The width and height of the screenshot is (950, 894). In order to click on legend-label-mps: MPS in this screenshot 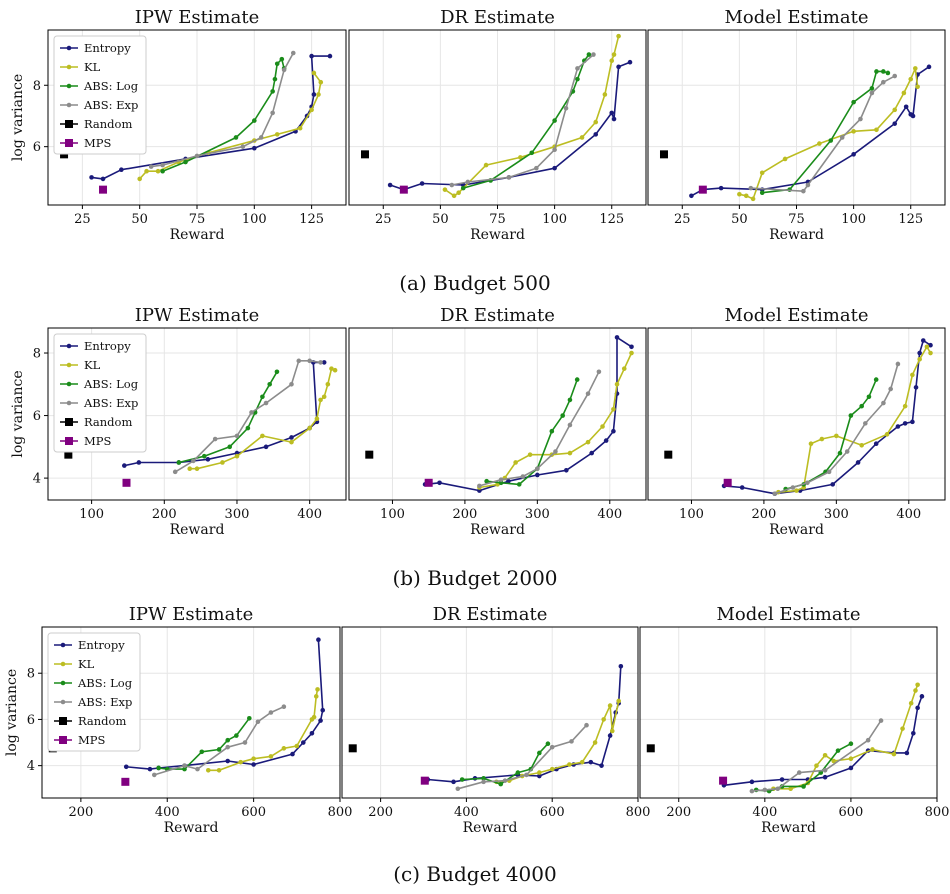, I will do `click(98, 441)`.